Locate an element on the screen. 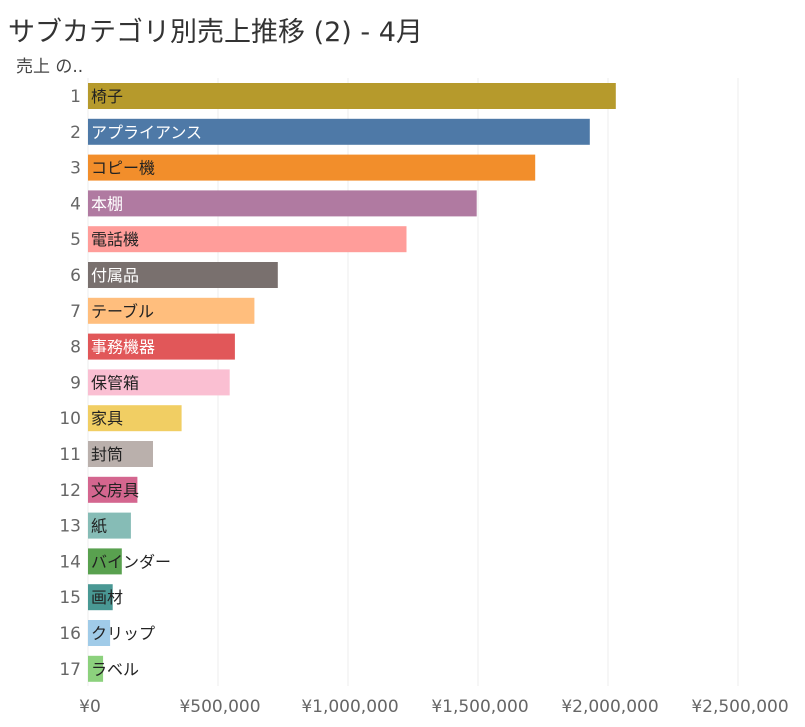  rank-label: 6 is located at coordinates (75, 276).